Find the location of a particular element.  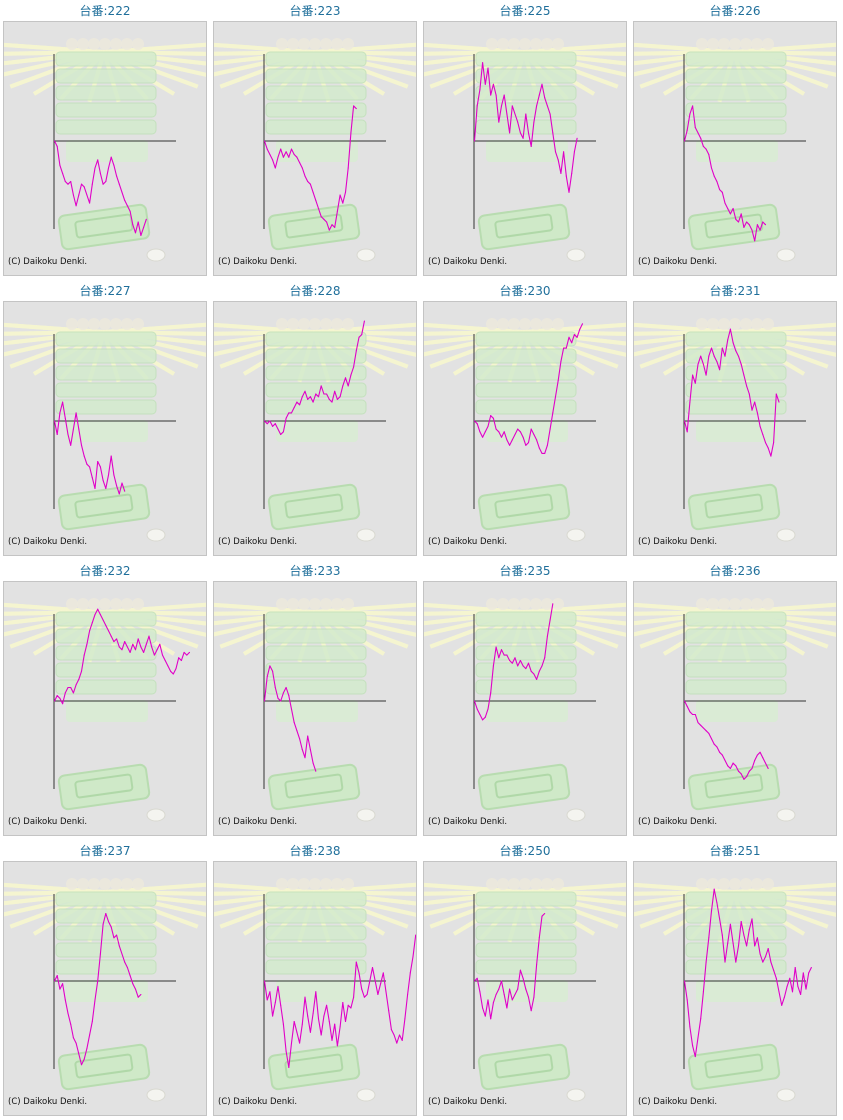

machine-number-title: 台番:223 is located at coordinates (315, 11).